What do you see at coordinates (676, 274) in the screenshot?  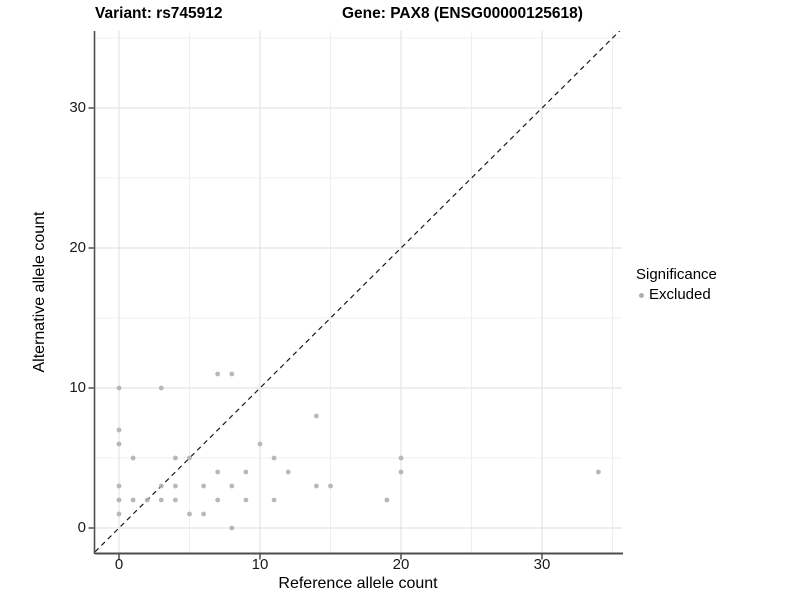 I see `legend-title: Significance` at bounding box center [676, 274].